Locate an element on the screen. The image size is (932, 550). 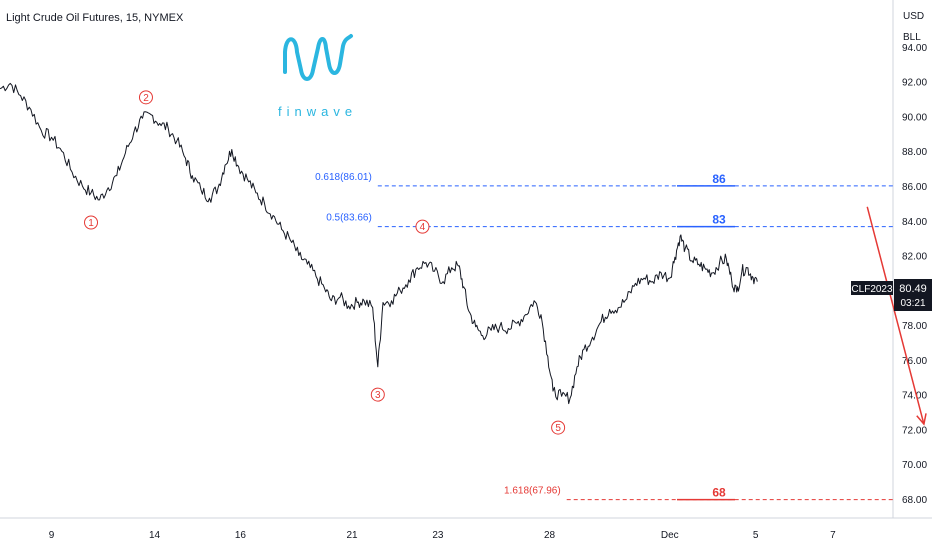
fib-level-label: 0.618(86.01) is located at coordinates (343, 177).